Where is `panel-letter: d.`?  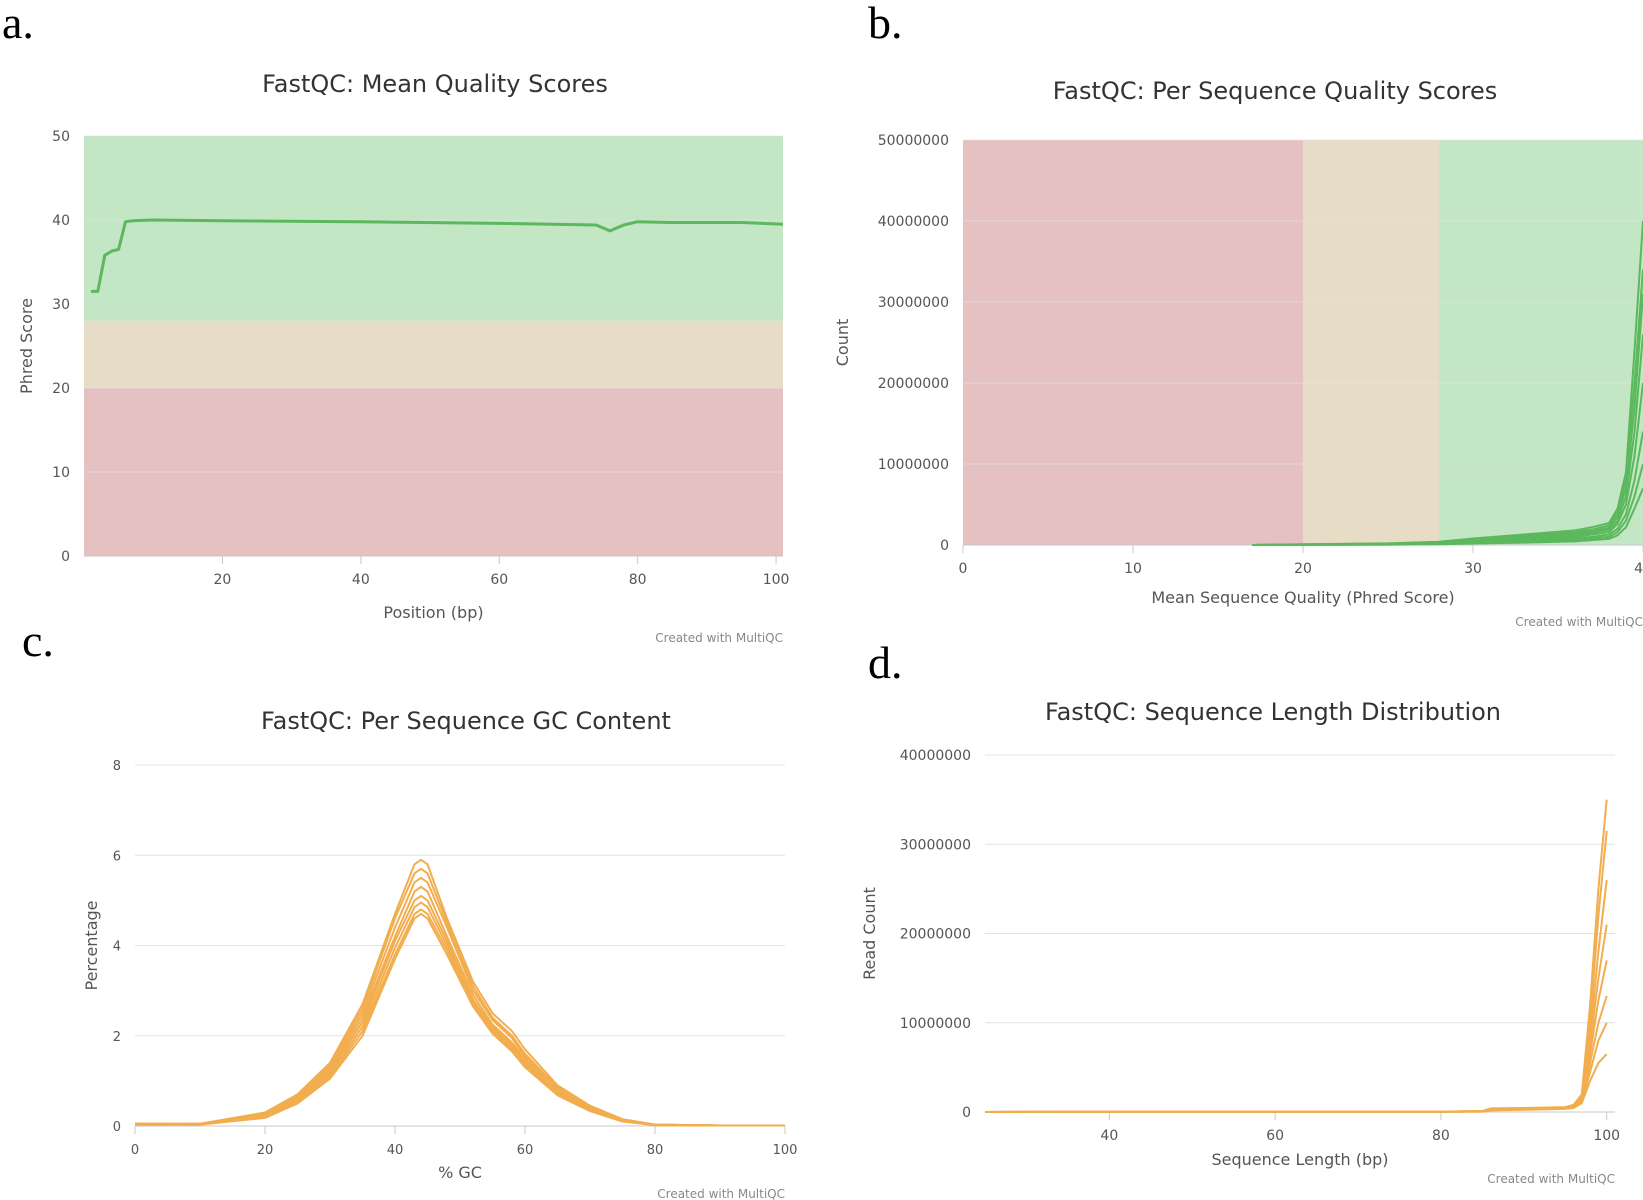
panel-letter: d. is located at coordinates (885, 662).